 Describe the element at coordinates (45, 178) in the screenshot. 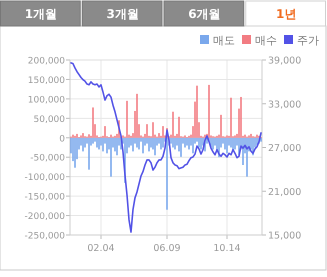

I see `y-tick-label: -100,000` at that location.